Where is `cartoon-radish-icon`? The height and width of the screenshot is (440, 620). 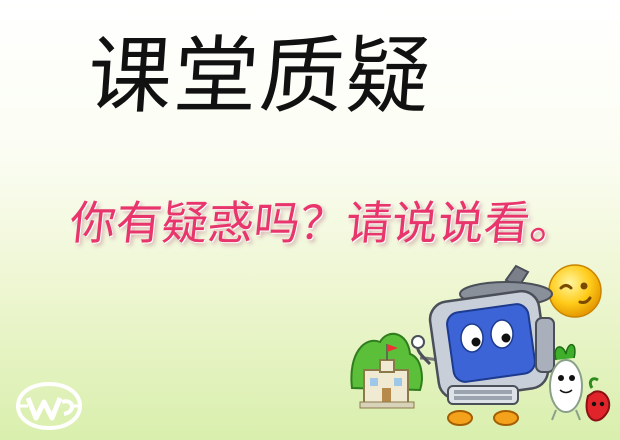
cartoon-radish-icon is located at coordinates (566, 382).